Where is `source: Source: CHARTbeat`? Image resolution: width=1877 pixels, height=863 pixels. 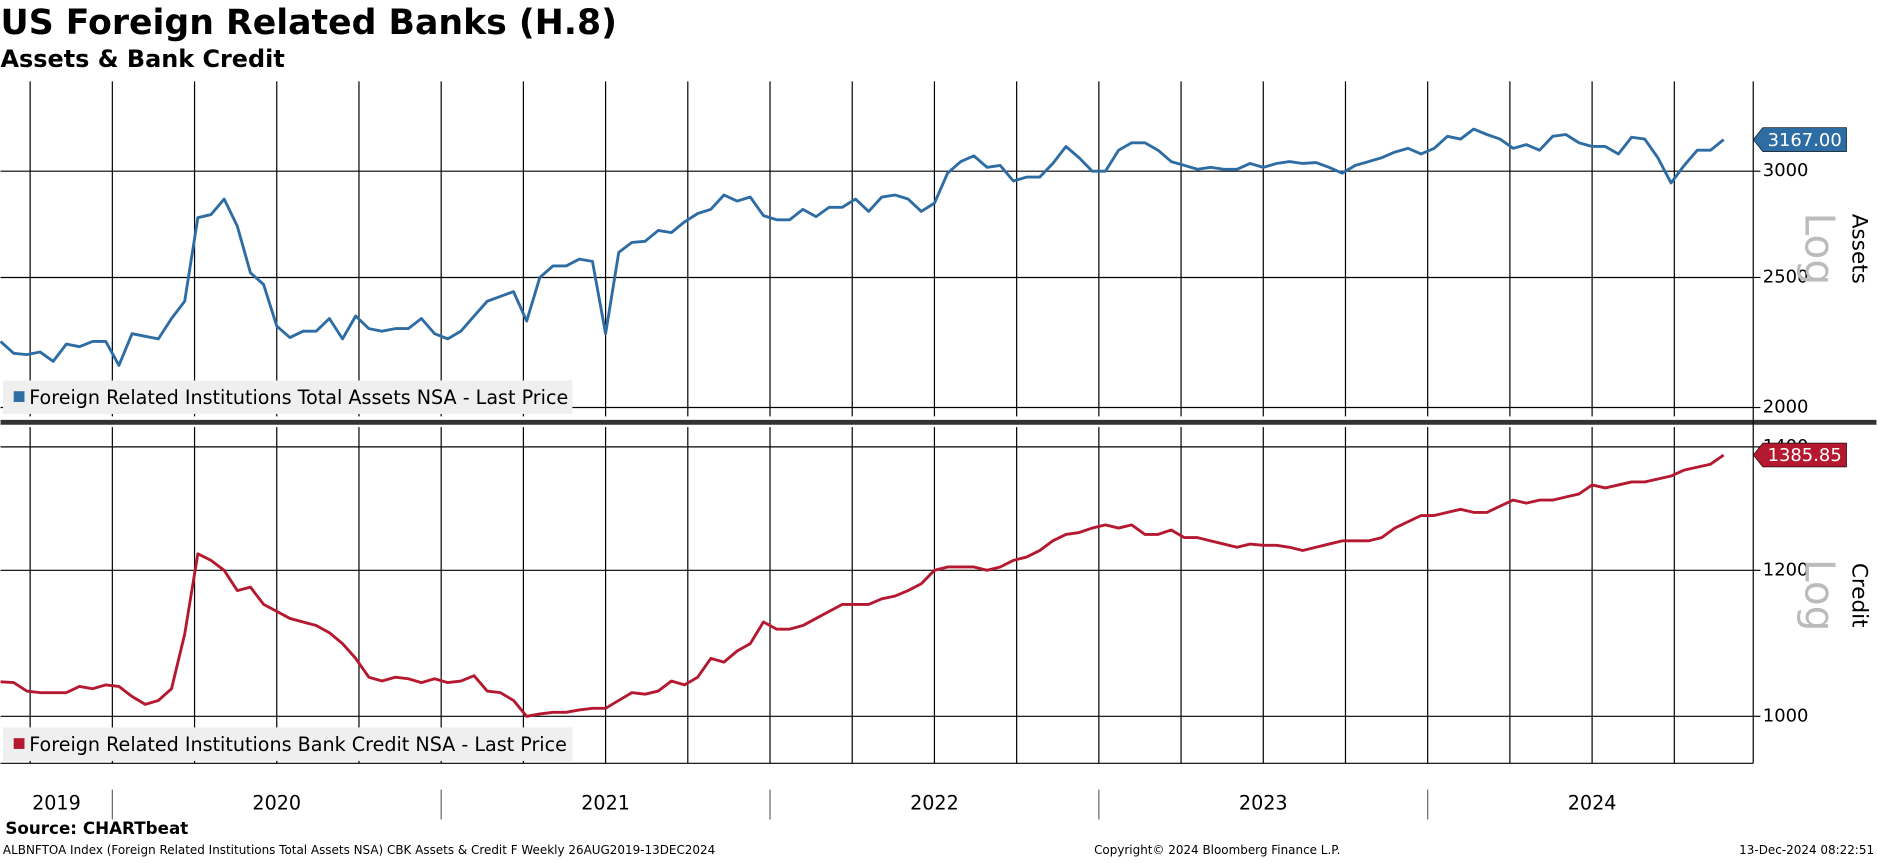
source: Source: CHARTbeat is located at coordinates (96, 828).